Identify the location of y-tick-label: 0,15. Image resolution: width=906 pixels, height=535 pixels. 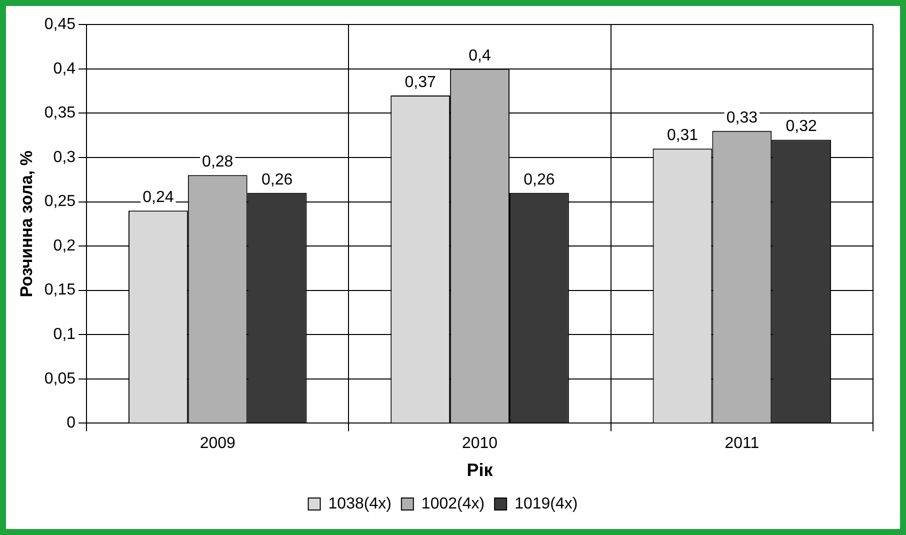
(60, 290).